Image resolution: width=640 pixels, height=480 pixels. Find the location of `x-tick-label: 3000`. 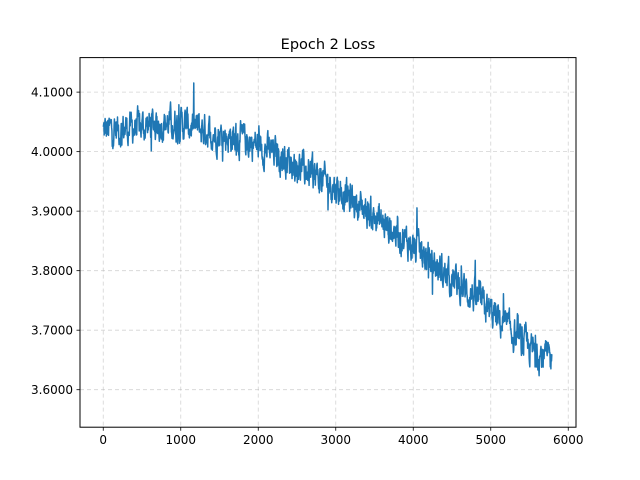

x-tick-label: 3000 is located at coordinates (335, 440).